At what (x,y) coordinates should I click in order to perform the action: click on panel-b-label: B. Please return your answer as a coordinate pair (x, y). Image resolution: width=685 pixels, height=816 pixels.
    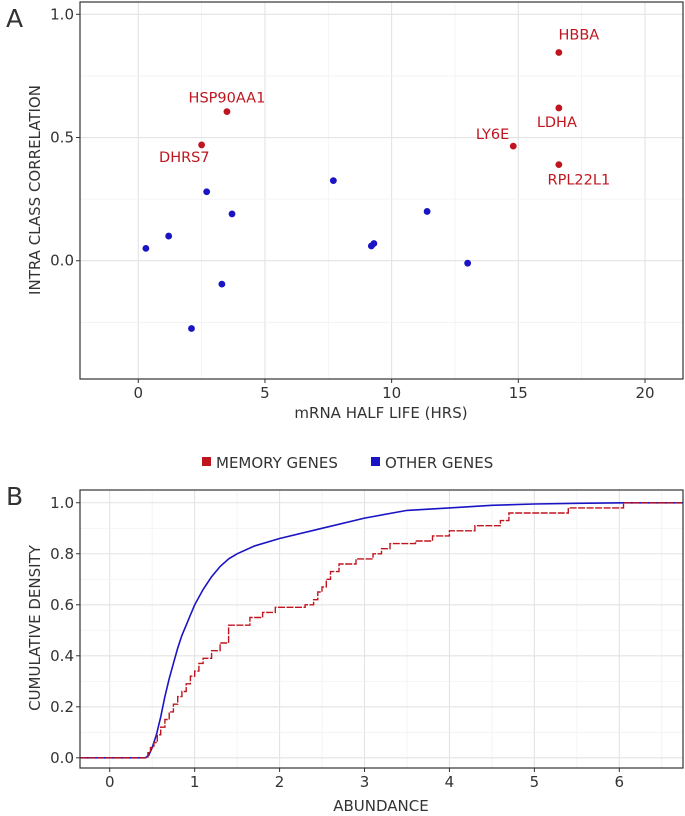
    Looking at the image, I should click on (14, 496).